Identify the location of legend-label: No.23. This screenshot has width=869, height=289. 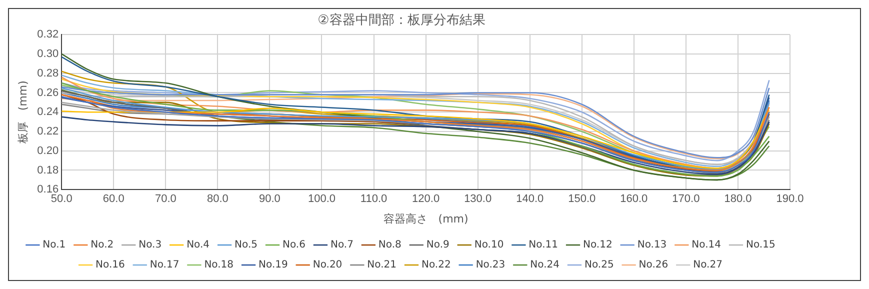
(491, 265).